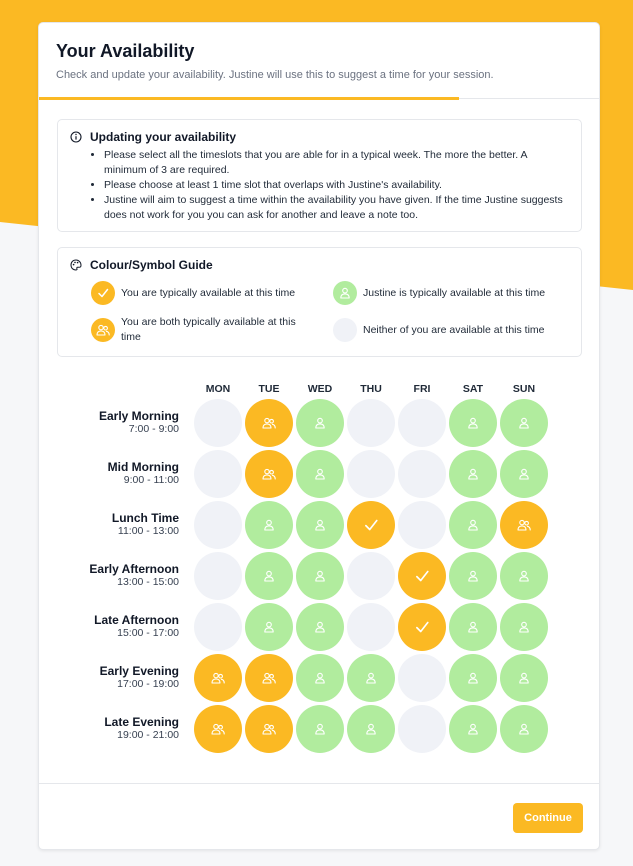 The image size is (633, 866). Describe the element at coordinates (371, 525) in the screenshot. I see `timeslot-cell-thu-you` at that location.